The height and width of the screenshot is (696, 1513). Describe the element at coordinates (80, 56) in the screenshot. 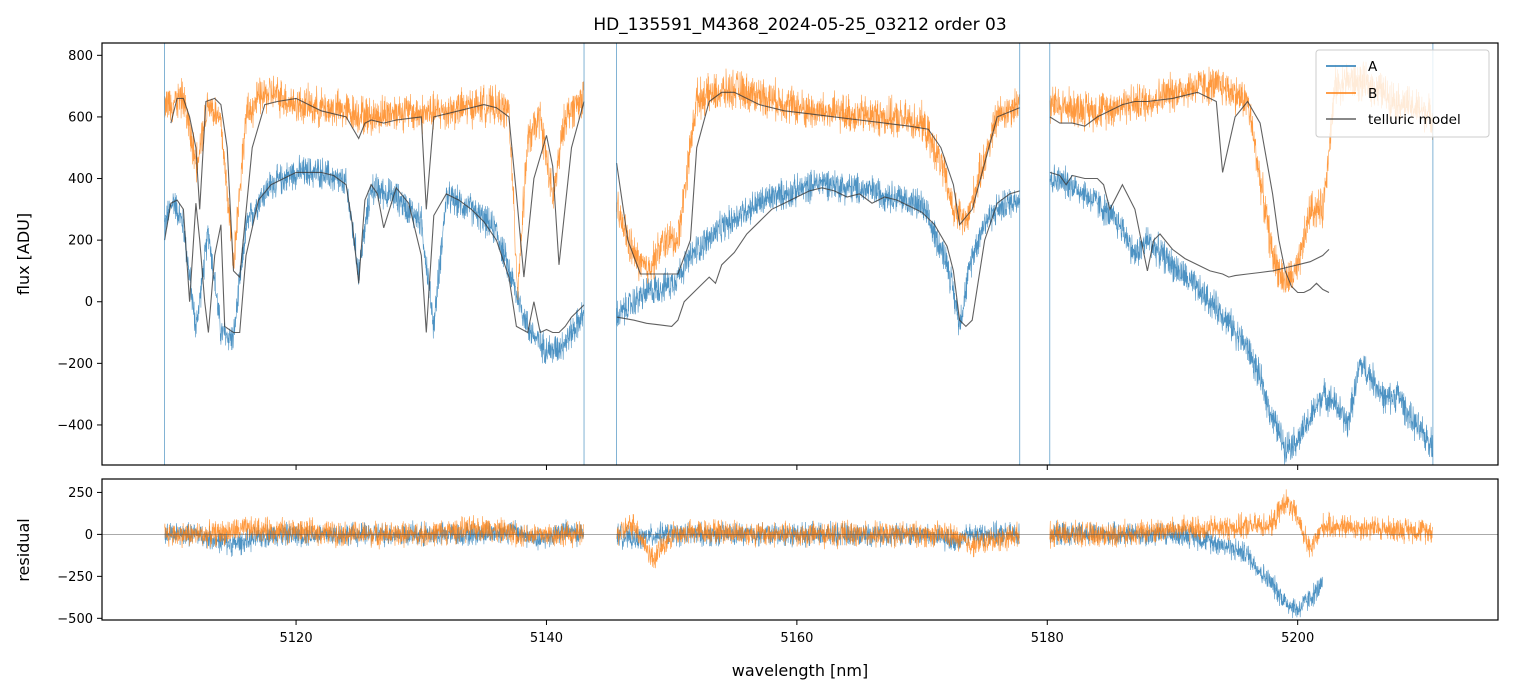

I see `flux-y-tick-label: 800` at that location.